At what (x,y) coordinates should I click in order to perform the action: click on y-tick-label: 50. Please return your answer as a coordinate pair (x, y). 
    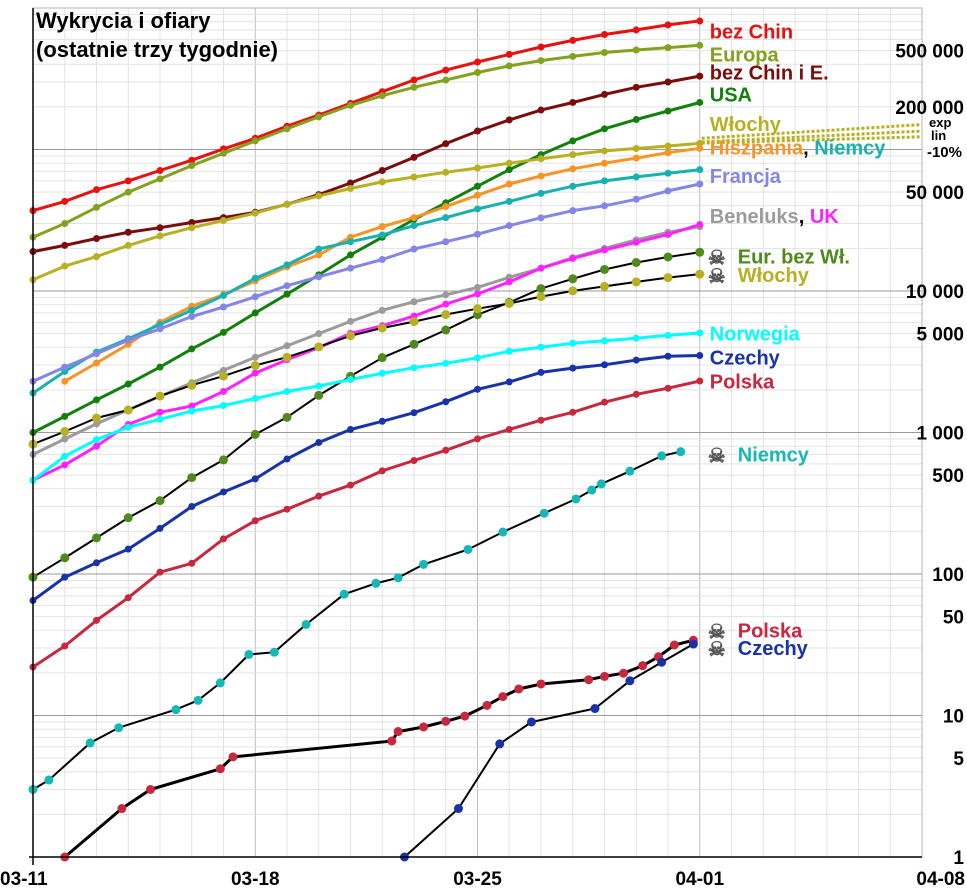
    Looking at the image, I should click on (953, 618).